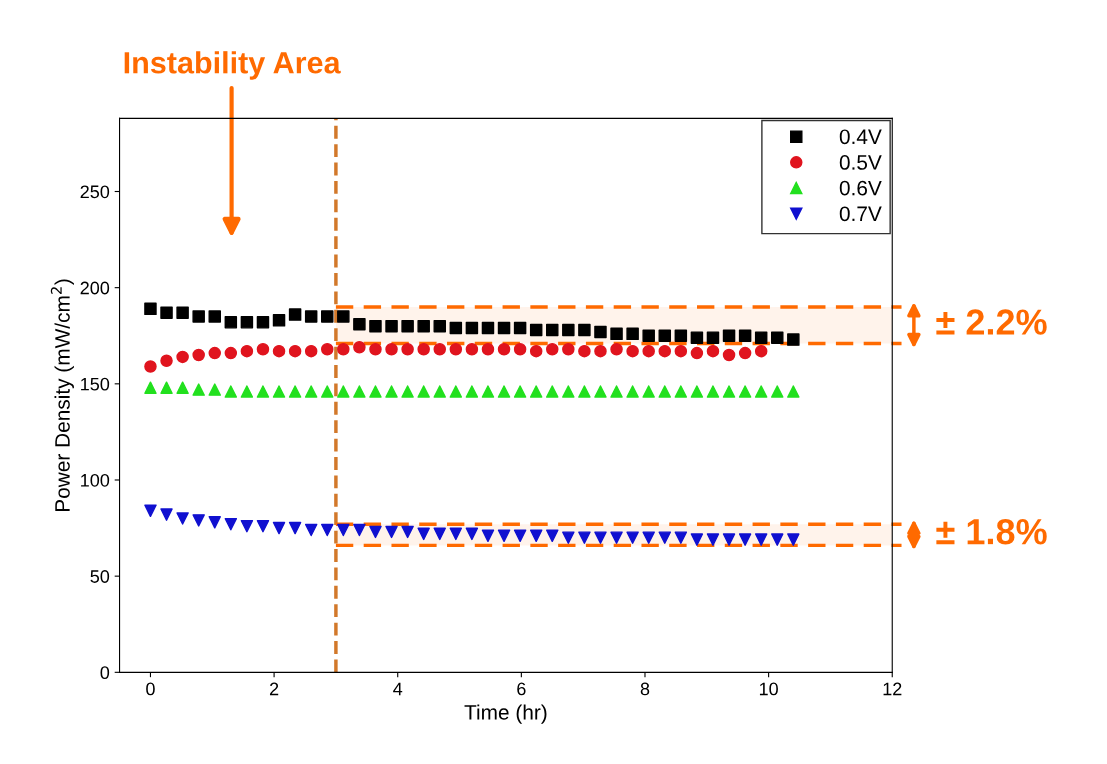  Describe the element at coordinates (991, 531) in the screenshot. I see `band-label: ± 1.8%` at that location.